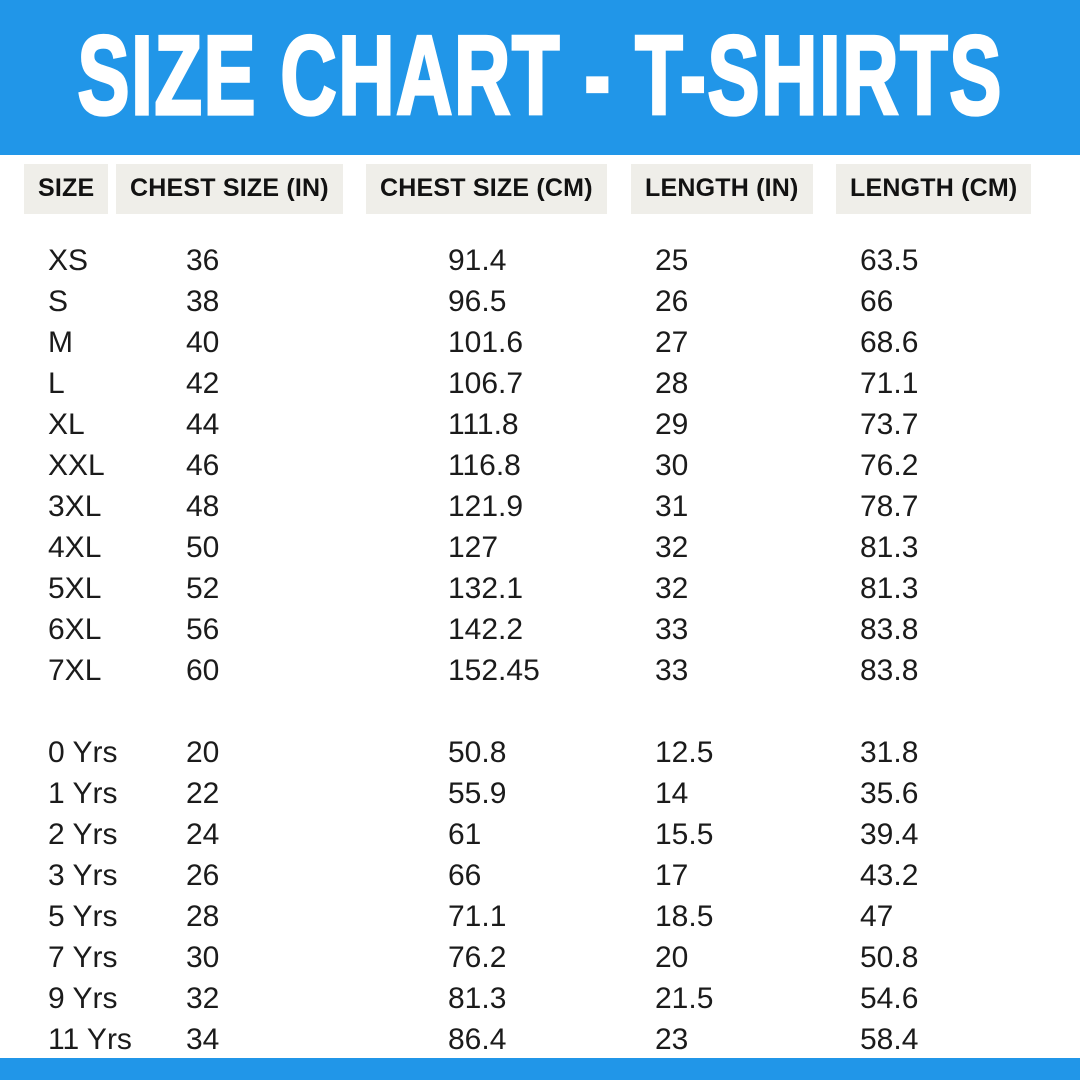  Describe the element at coordinates (483, 424) in the screenshot. I see `cell-chest-cm: 111.8` at that location.